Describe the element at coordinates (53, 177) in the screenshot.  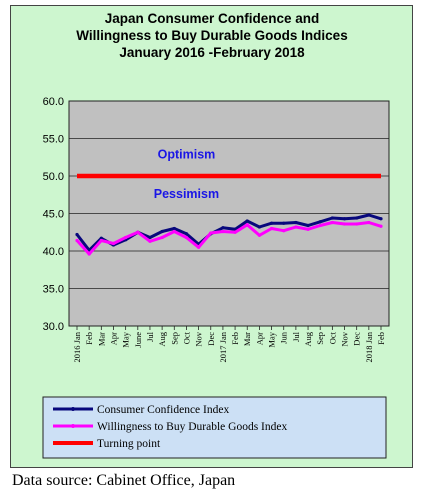
I see `y-tick-label: 50.0` at that location.